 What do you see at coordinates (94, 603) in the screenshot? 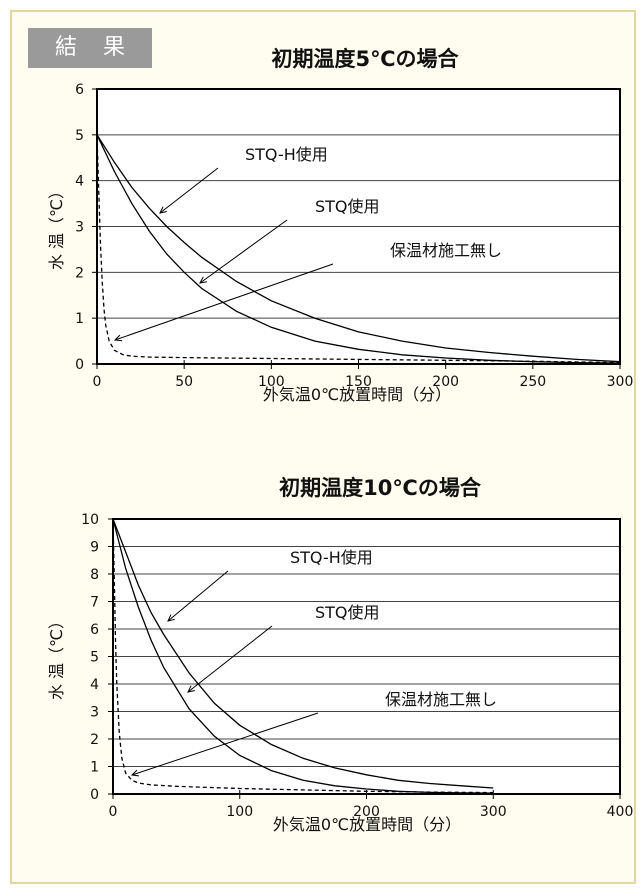
I see `y-tick-label: 7` at bounding box center [94, 603].